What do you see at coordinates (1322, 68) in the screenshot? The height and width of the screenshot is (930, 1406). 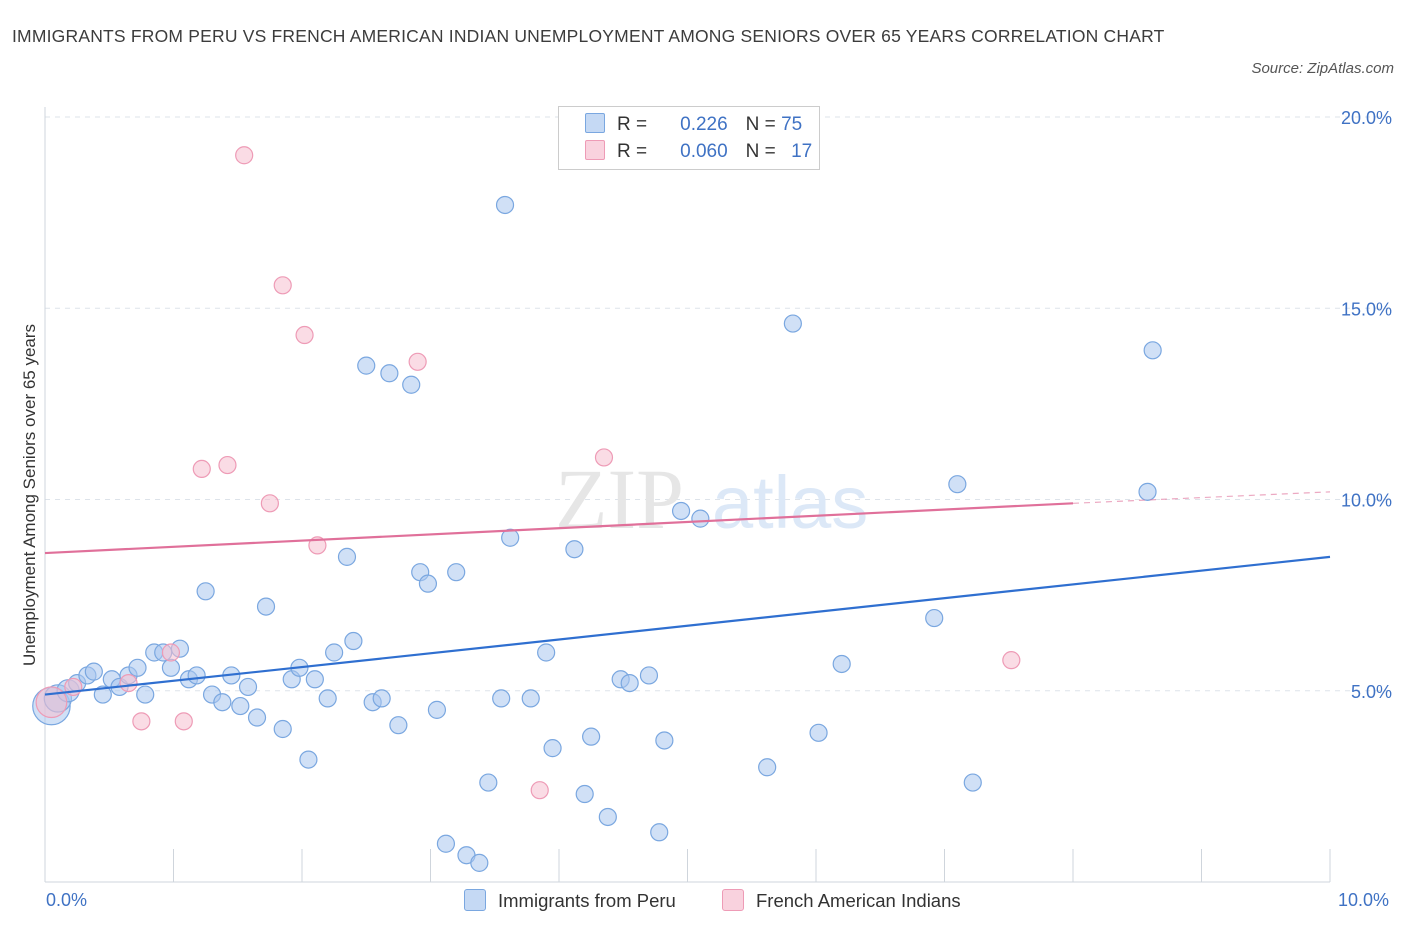 I see `source-credit: Source: ZipAtlas.com` at bounding box center [1322, 68].